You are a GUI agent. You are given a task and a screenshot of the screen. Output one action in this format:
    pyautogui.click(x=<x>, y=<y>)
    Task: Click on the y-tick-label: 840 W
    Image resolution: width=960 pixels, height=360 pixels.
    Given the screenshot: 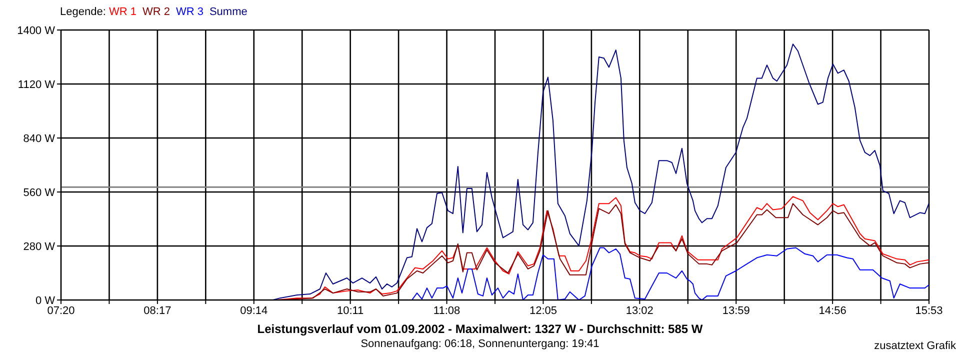 What is the action you would take?
    pyautogui.click(x=39, y=138)
    